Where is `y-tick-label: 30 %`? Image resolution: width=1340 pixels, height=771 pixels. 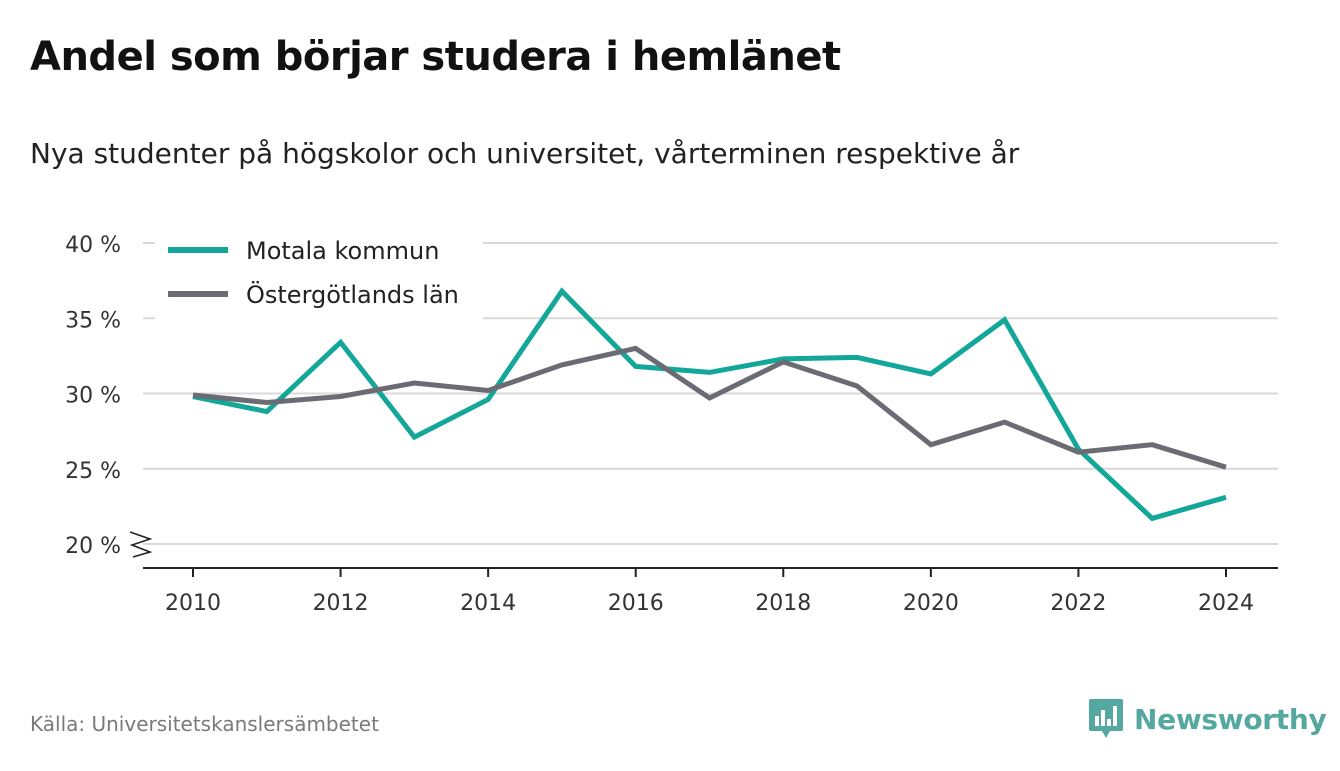 y-tick-label: 30 % is located at coordinates (93, 396).